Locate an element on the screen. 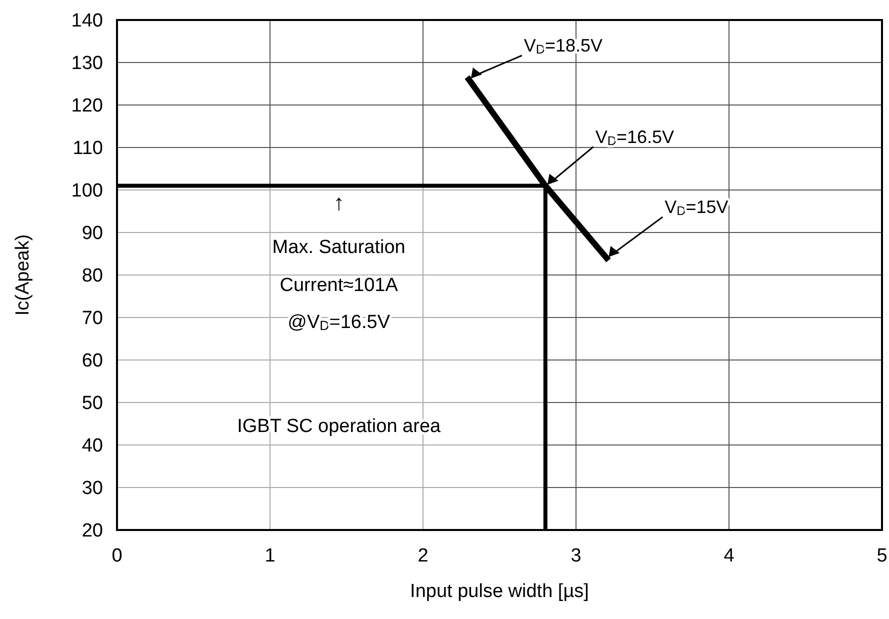  x-tick-label: 1 is located at coordinates (270, 555).